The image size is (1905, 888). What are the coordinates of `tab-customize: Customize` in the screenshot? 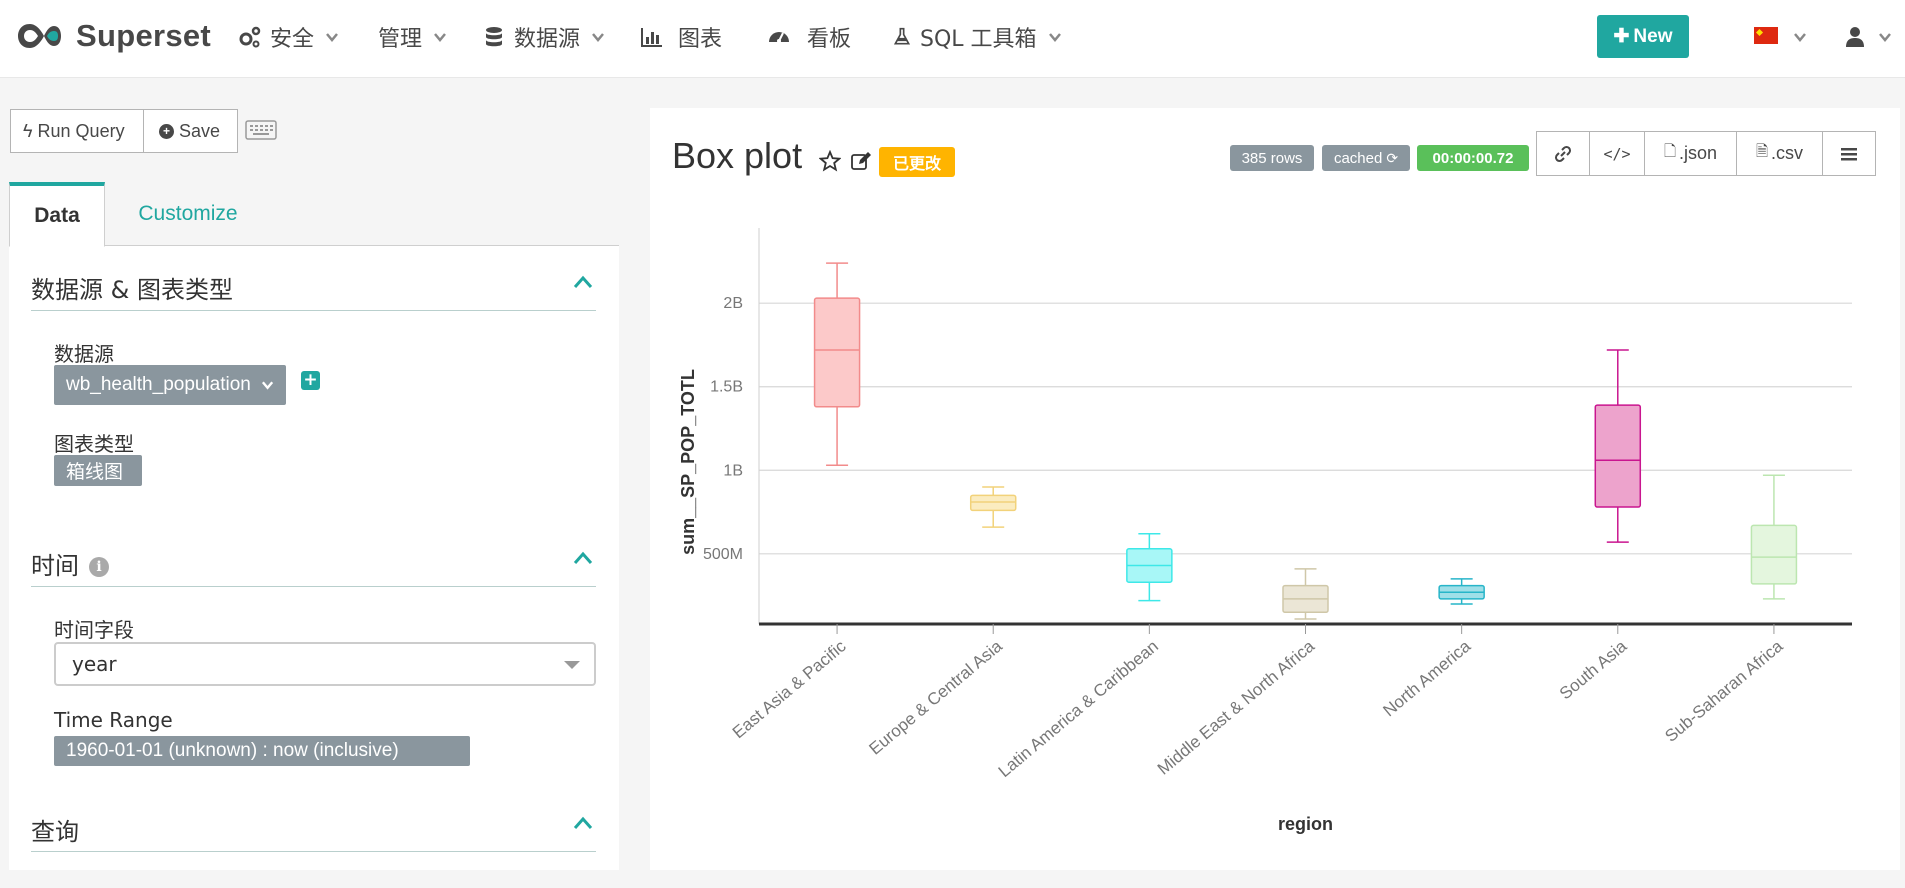 It's located at (188, 213).